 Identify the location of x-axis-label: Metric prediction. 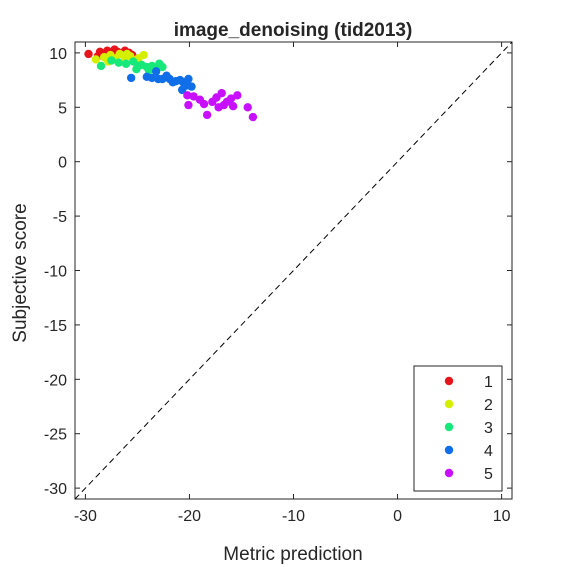
(292, 554).